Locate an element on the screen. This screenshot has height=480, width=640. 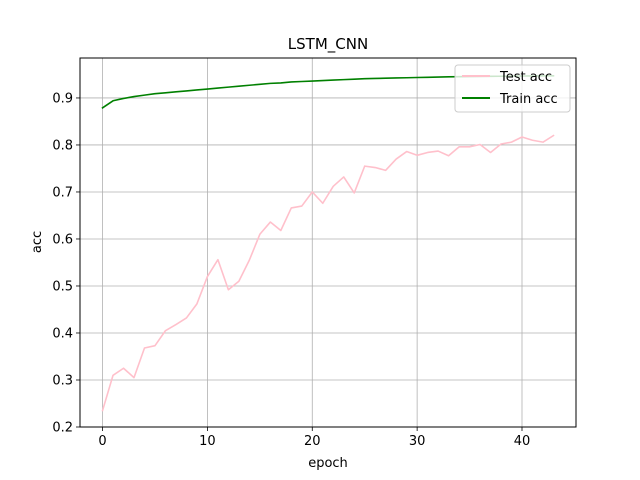
y-tick-label: 0.9 is located at coordinates (62, 98).